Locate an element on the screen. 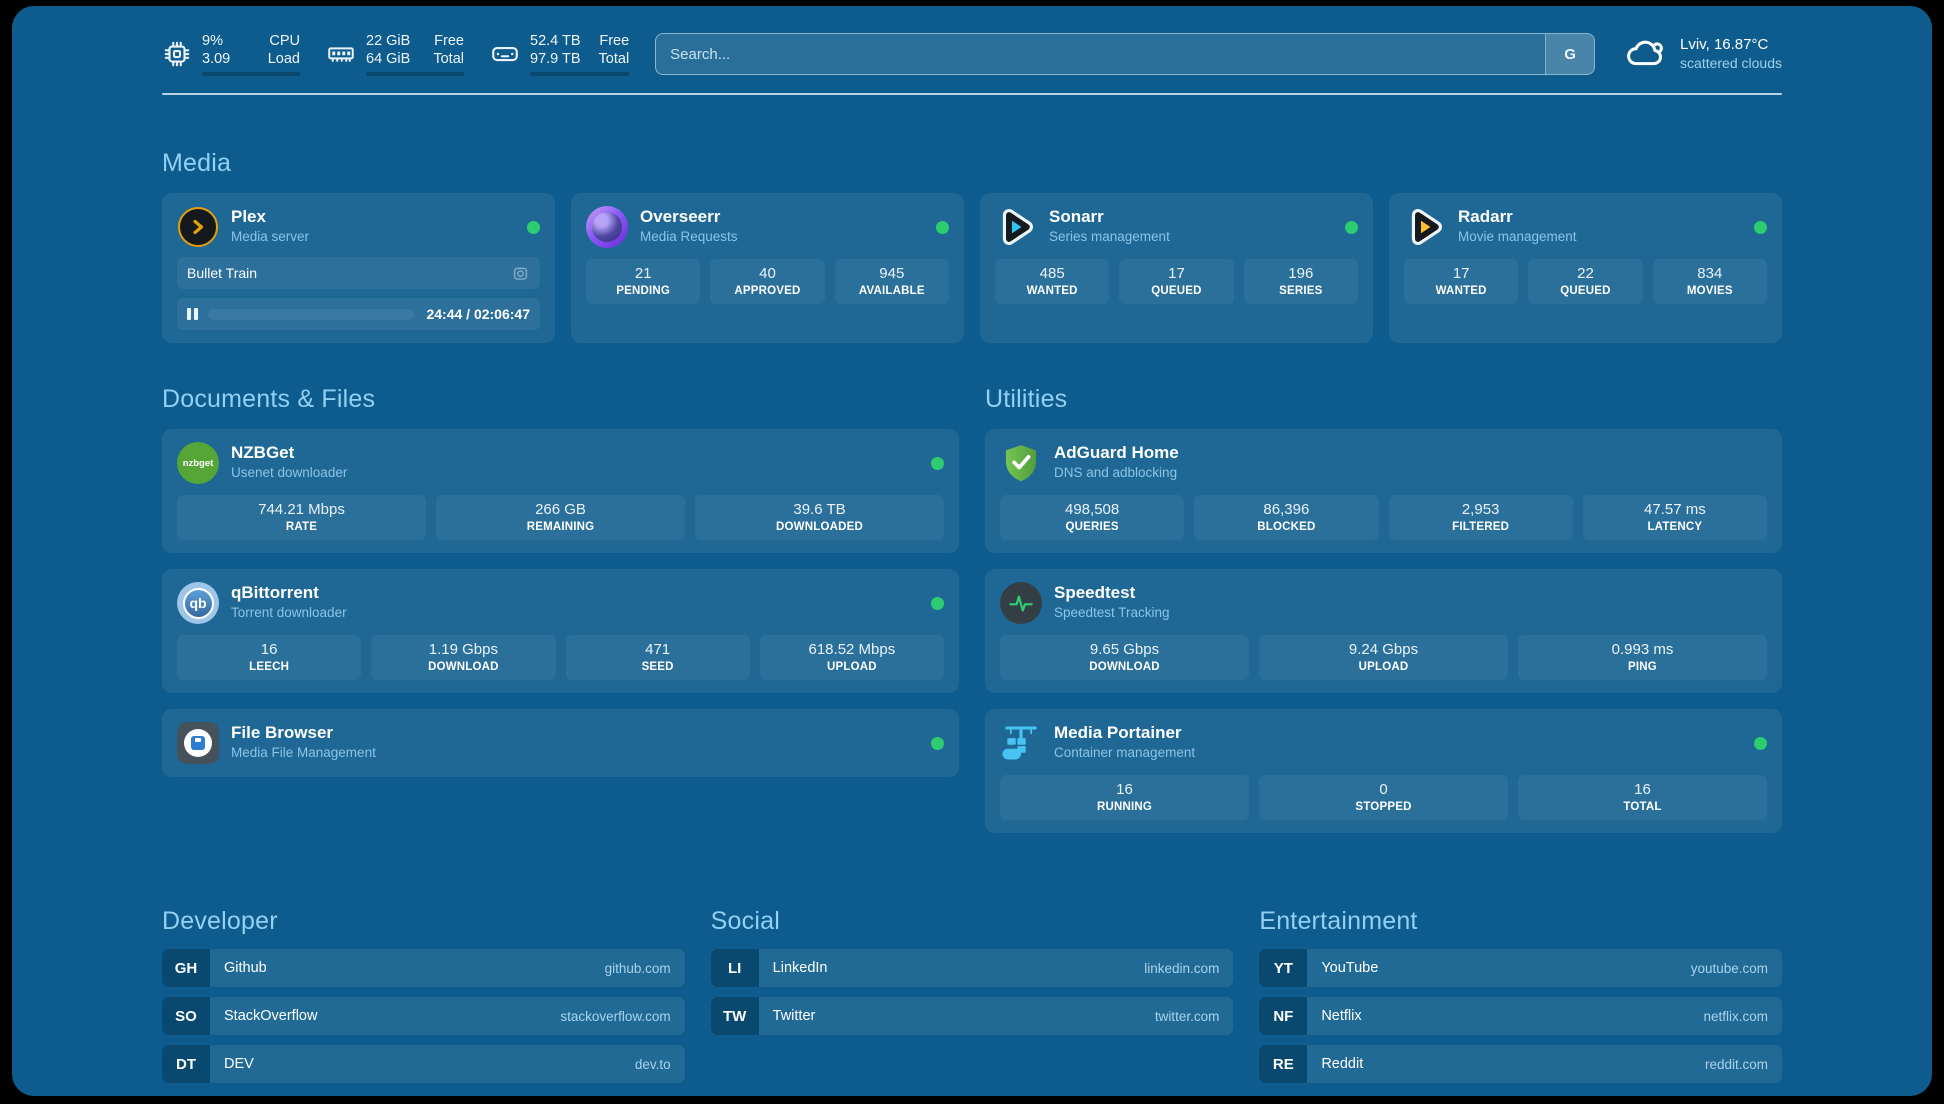 This screenshot has width=1944, height=1104. speedtest-icon is located at coordinates (1021, 603).